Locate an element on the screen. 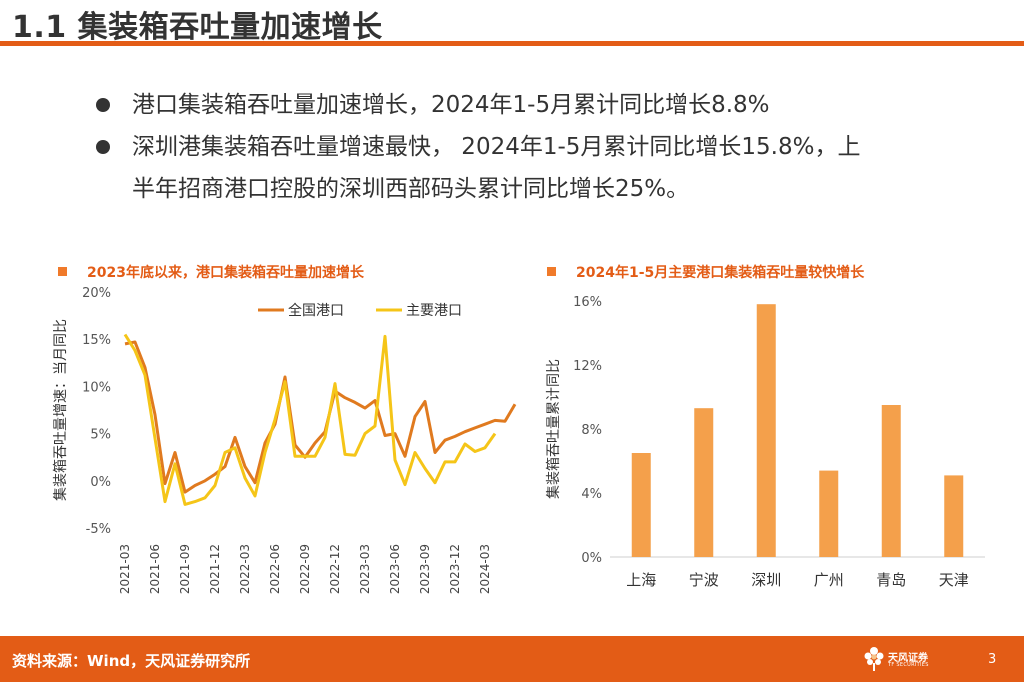  bullet-item: 港口集装箱吞吐量加速增长，2024年1-5月累计同比增长8.8% is located at coordinates (532, 105).